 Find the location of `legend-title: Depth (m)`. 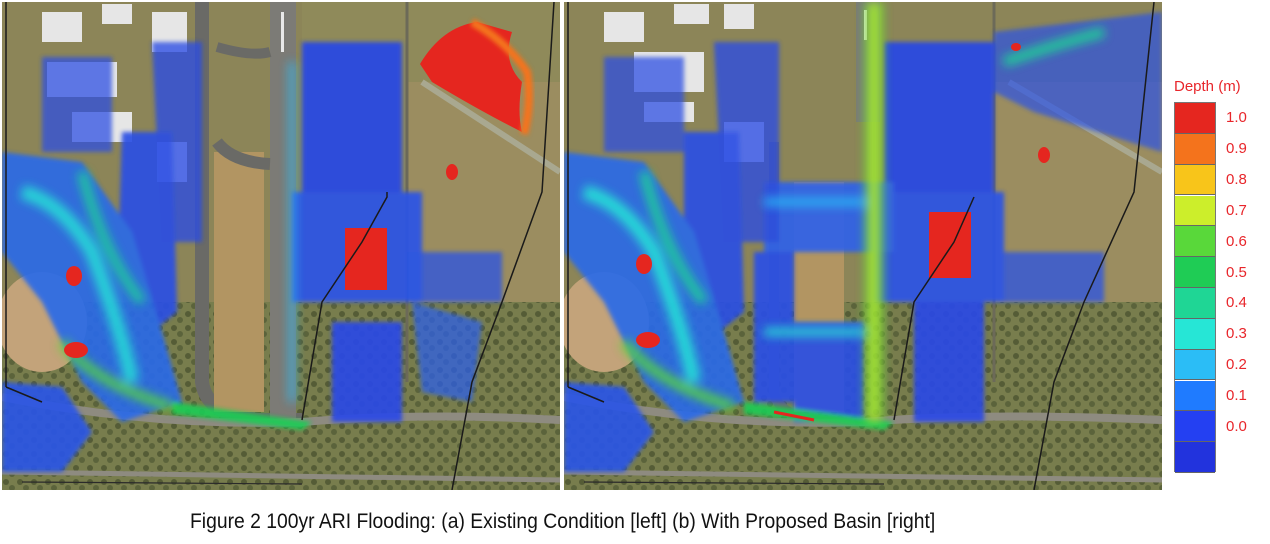

legend-title: Depth (m) is located at coordinates (1207, 86).